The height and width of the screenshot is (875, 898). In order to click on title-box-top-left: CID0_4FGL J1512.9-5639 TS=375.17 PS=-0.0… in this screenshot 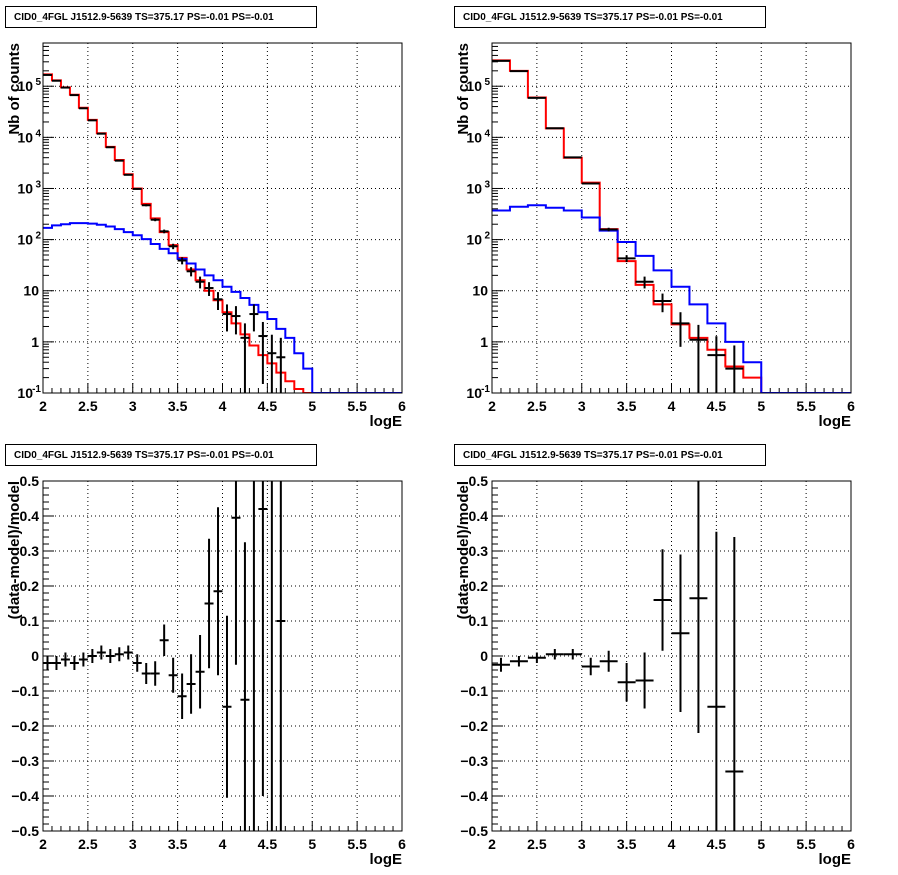, I will do `click(161, 17)`.